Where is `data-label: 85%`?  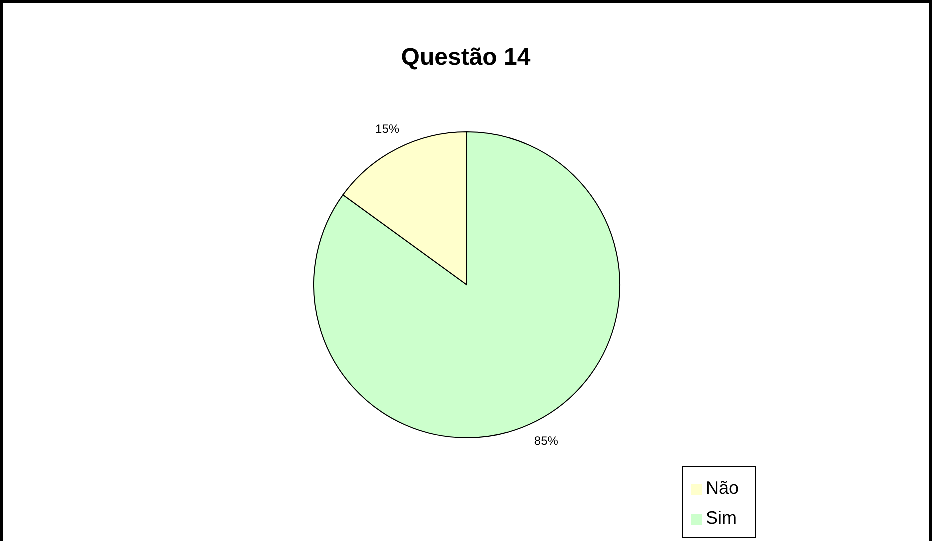
data-label: 85% is located at coordinates (546, 441).